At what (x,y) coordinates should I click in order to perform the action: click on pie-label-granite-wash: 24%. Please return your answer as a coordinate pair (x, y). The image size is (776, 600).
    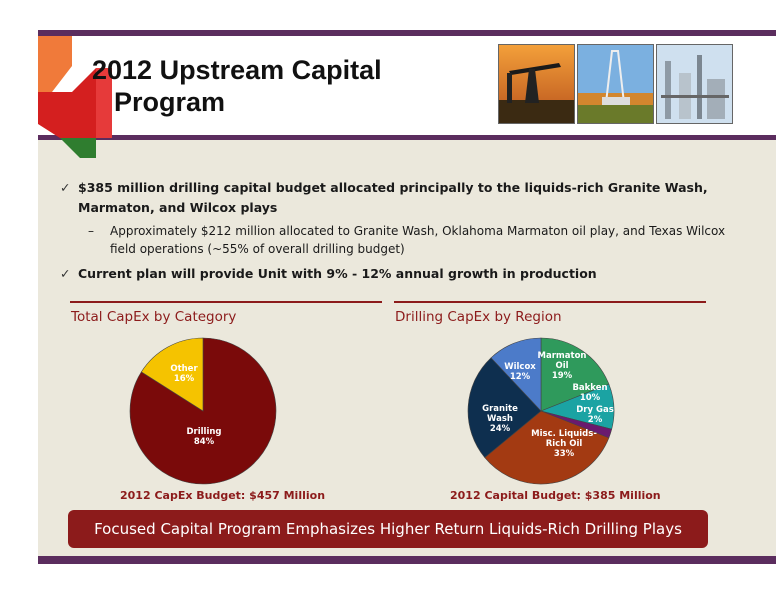
    Looking at the image, I should click on (500, 429).